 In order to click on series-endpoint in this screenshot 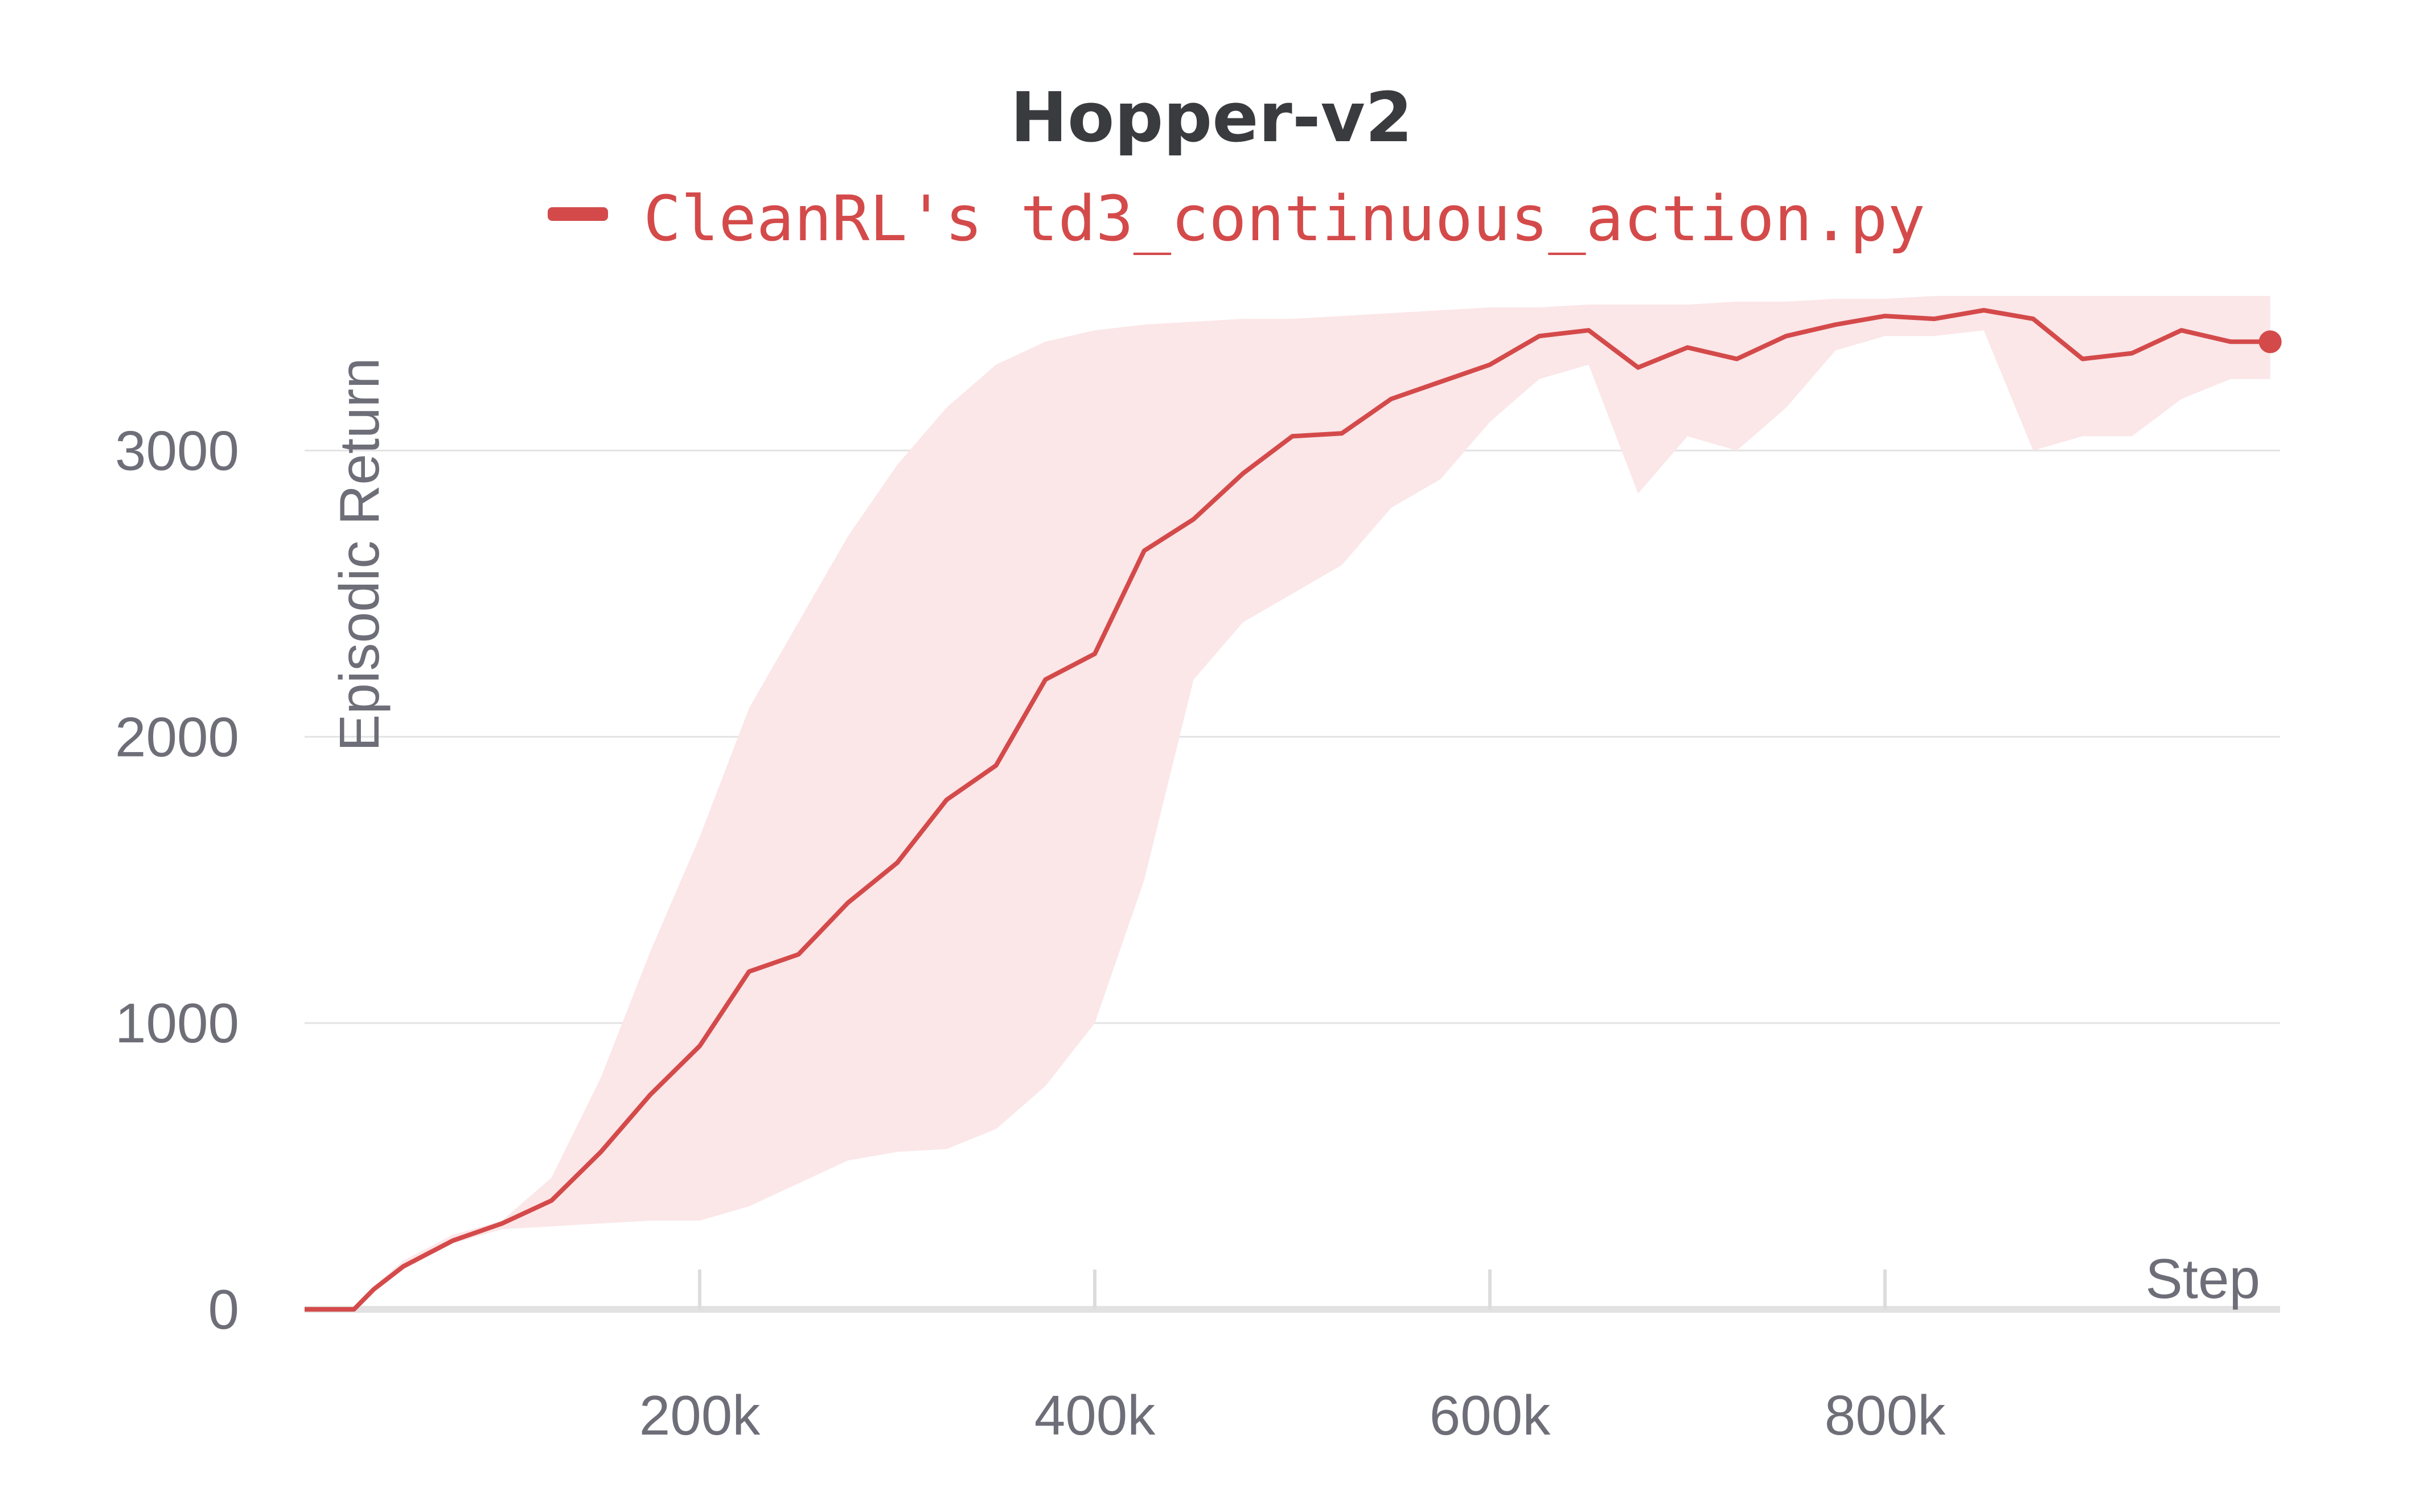, I will do `click(2270, 342)`.